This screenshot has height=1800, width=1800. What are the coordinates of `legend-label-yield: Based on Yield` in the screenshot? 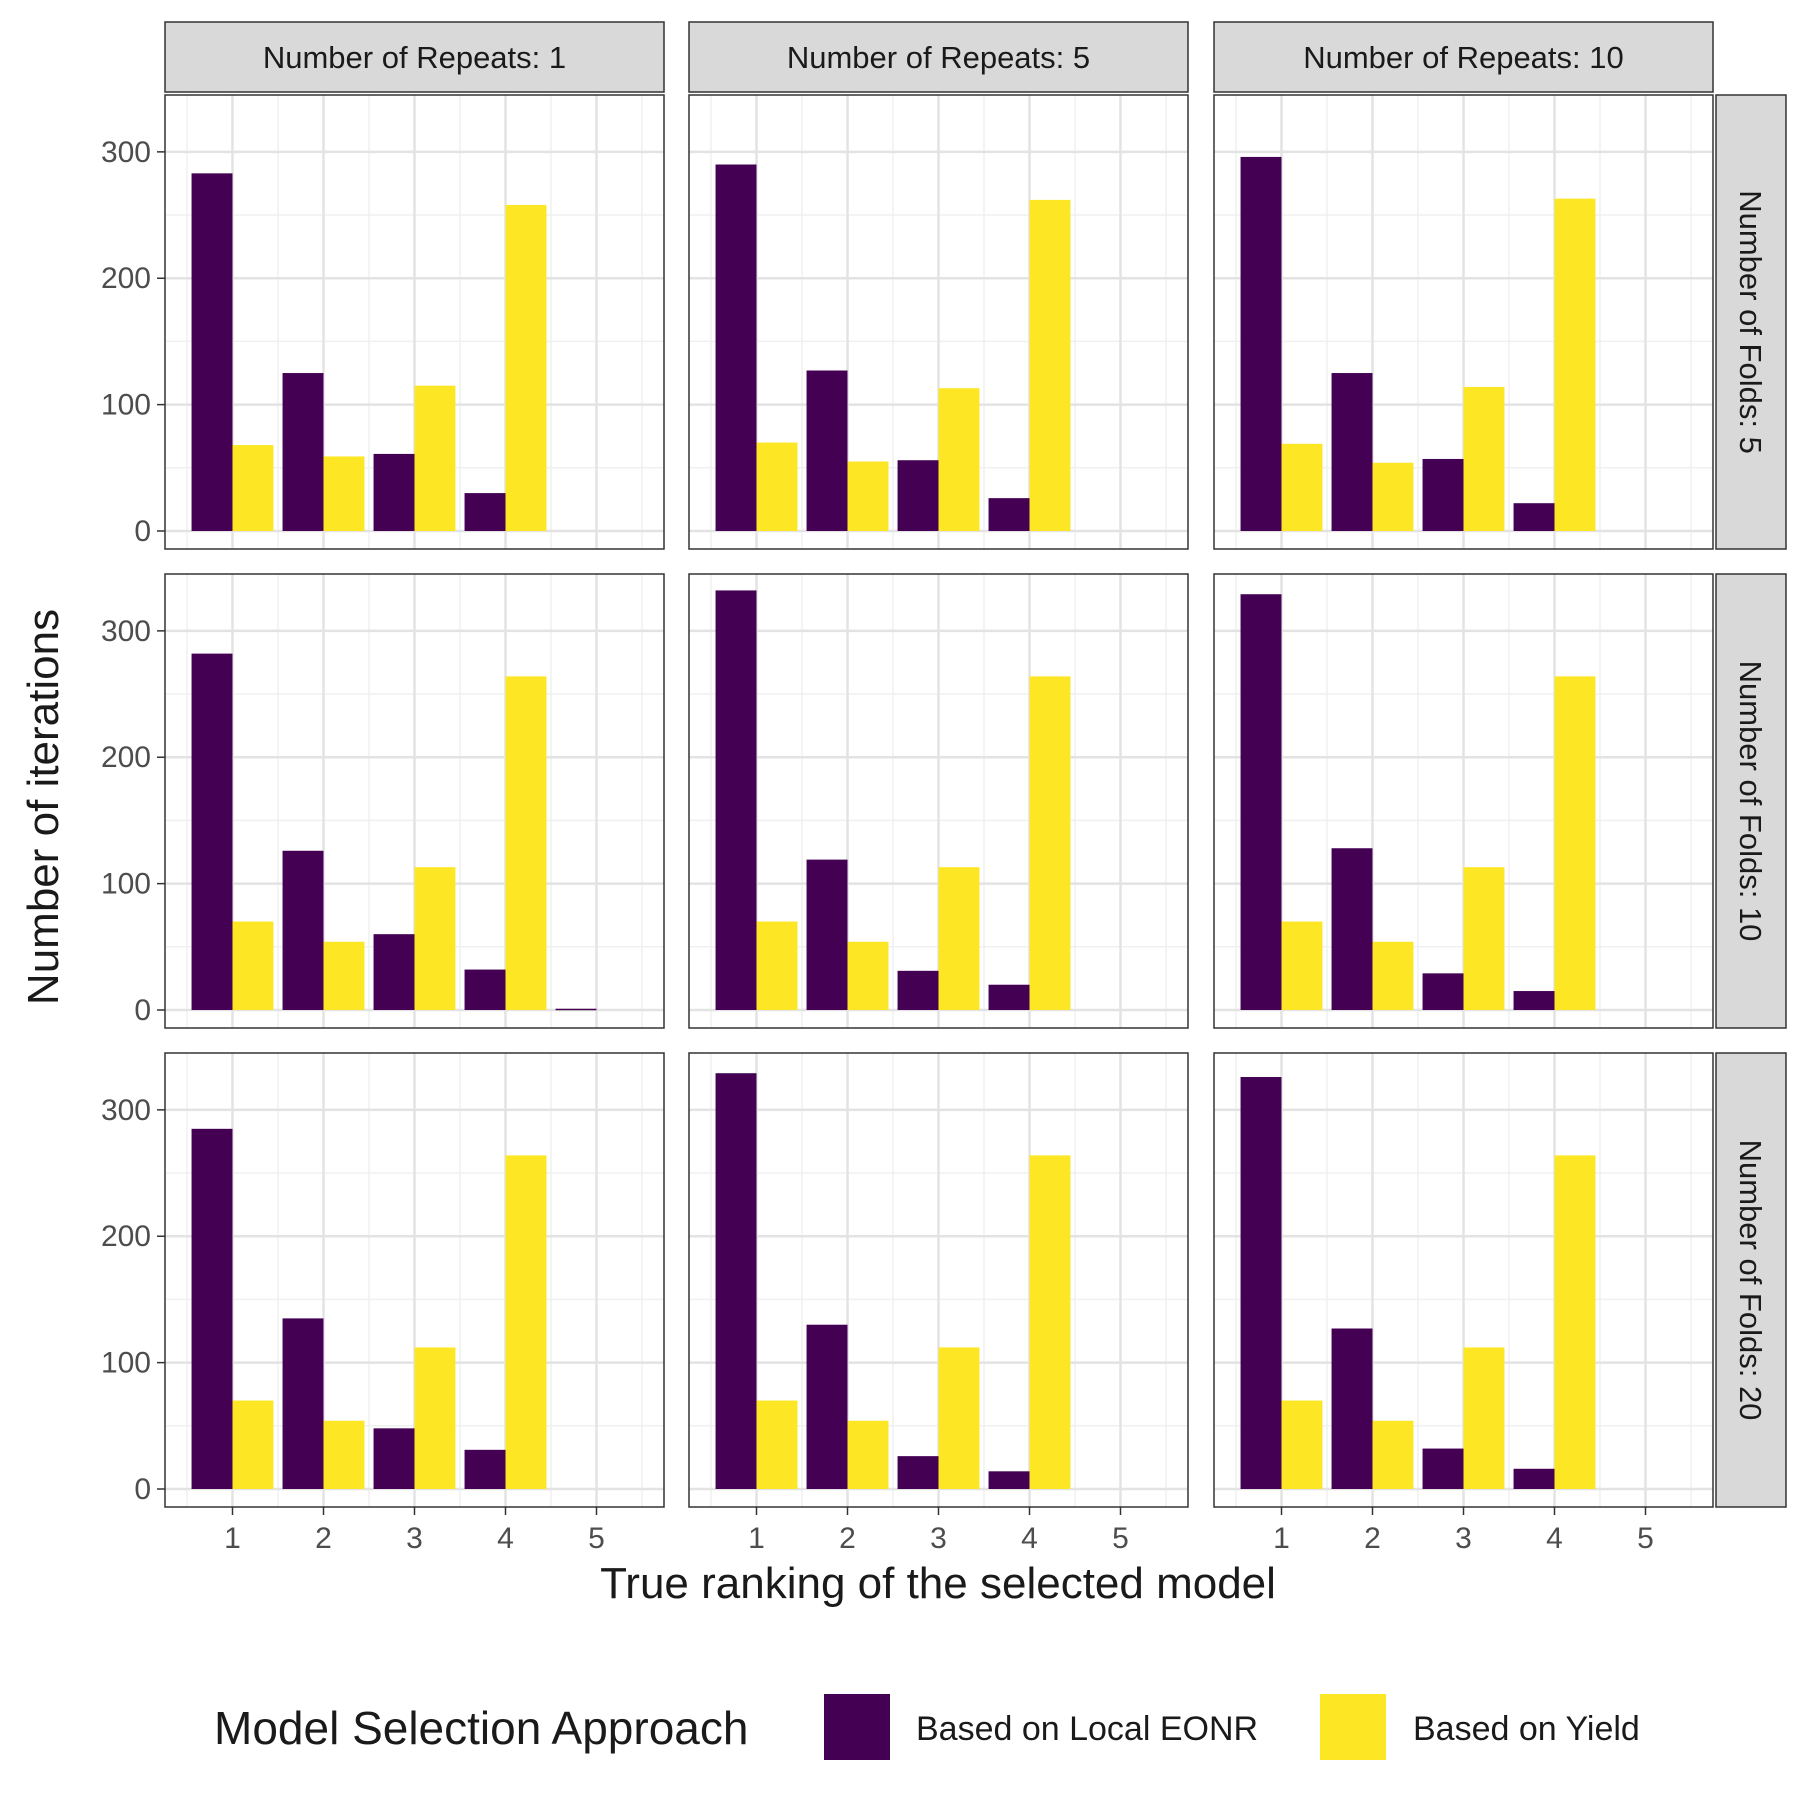 It's located at (1526, 1729).